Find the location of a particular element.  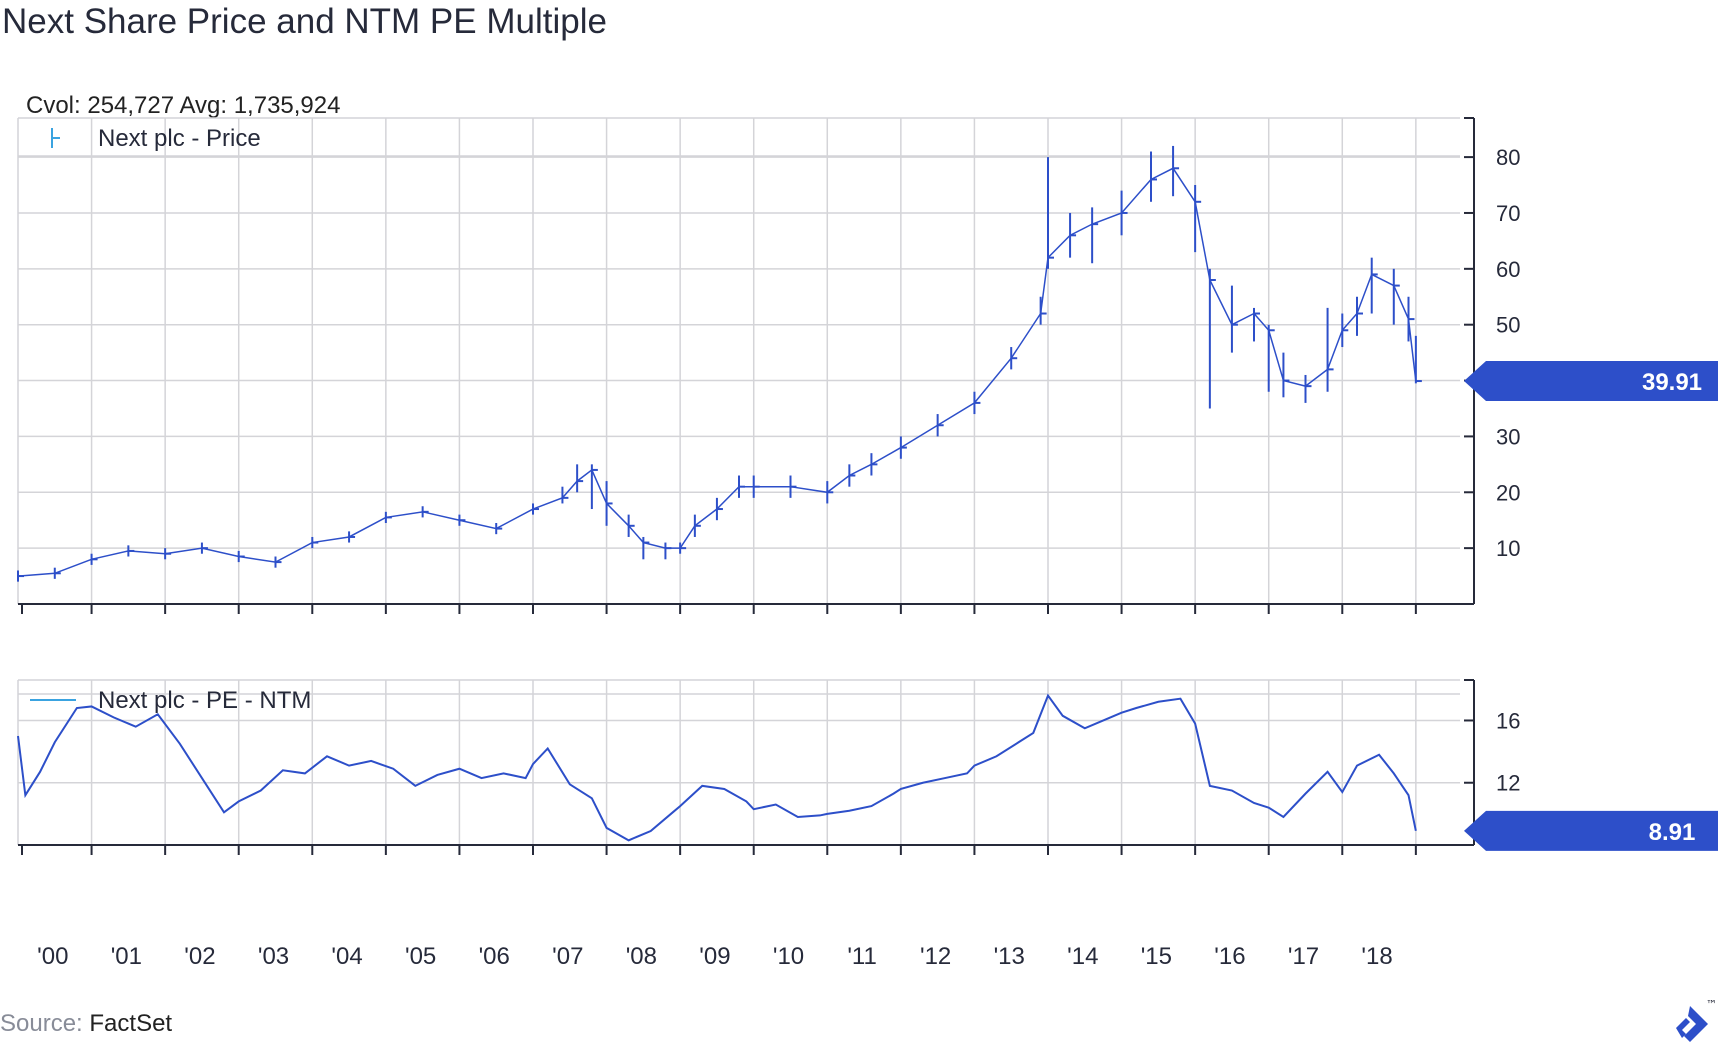

x-tick-label-14: '14 is located at coordinates (1082, 956).